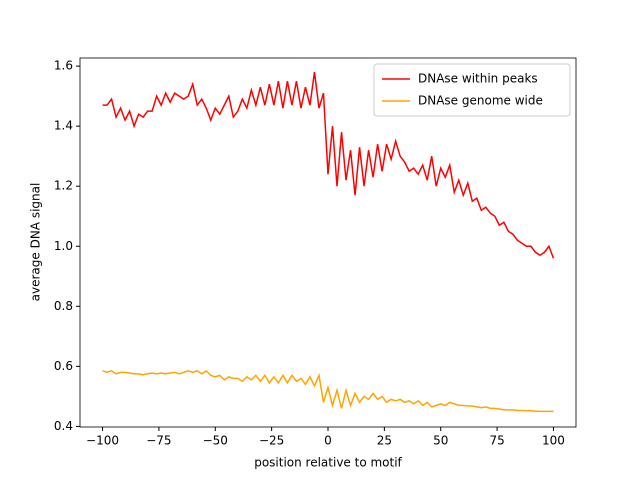 The height and width of the screenshot is (480, 640). Describe the element at coordinates (63, 426) in the screenshot. I see `y-tick-label: 0.4` at that location.